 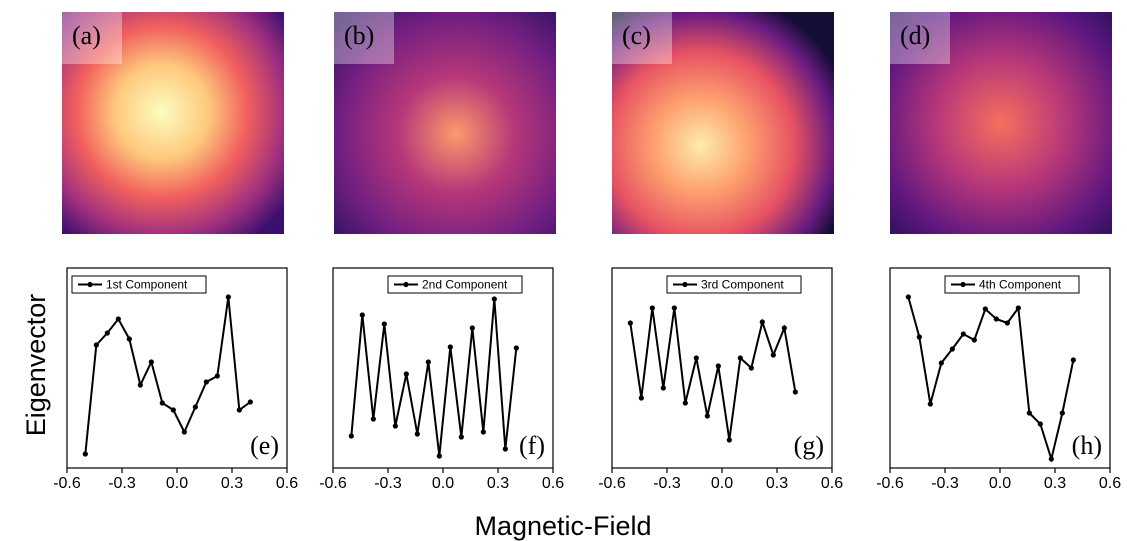 I want to click on legend-label: 1st Component, so click(x=147, y=285).